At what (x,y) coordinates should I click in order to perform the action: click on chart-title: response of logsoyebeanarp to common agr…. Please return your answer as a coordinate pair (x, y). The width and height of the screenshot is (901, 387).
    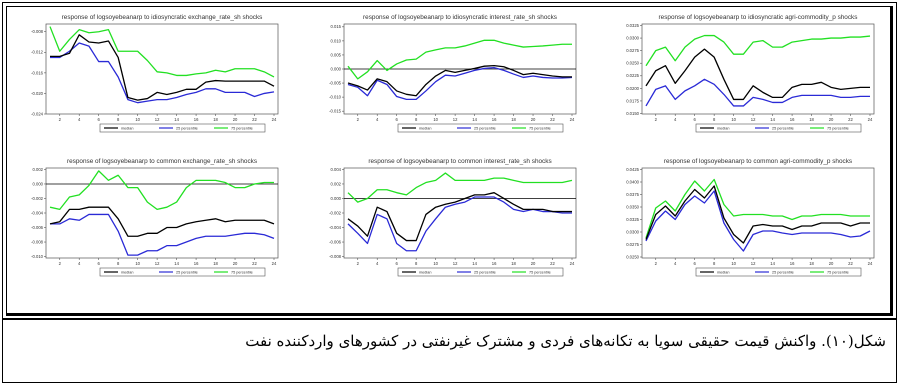
    Looking at the image, I should click on (758, 161).